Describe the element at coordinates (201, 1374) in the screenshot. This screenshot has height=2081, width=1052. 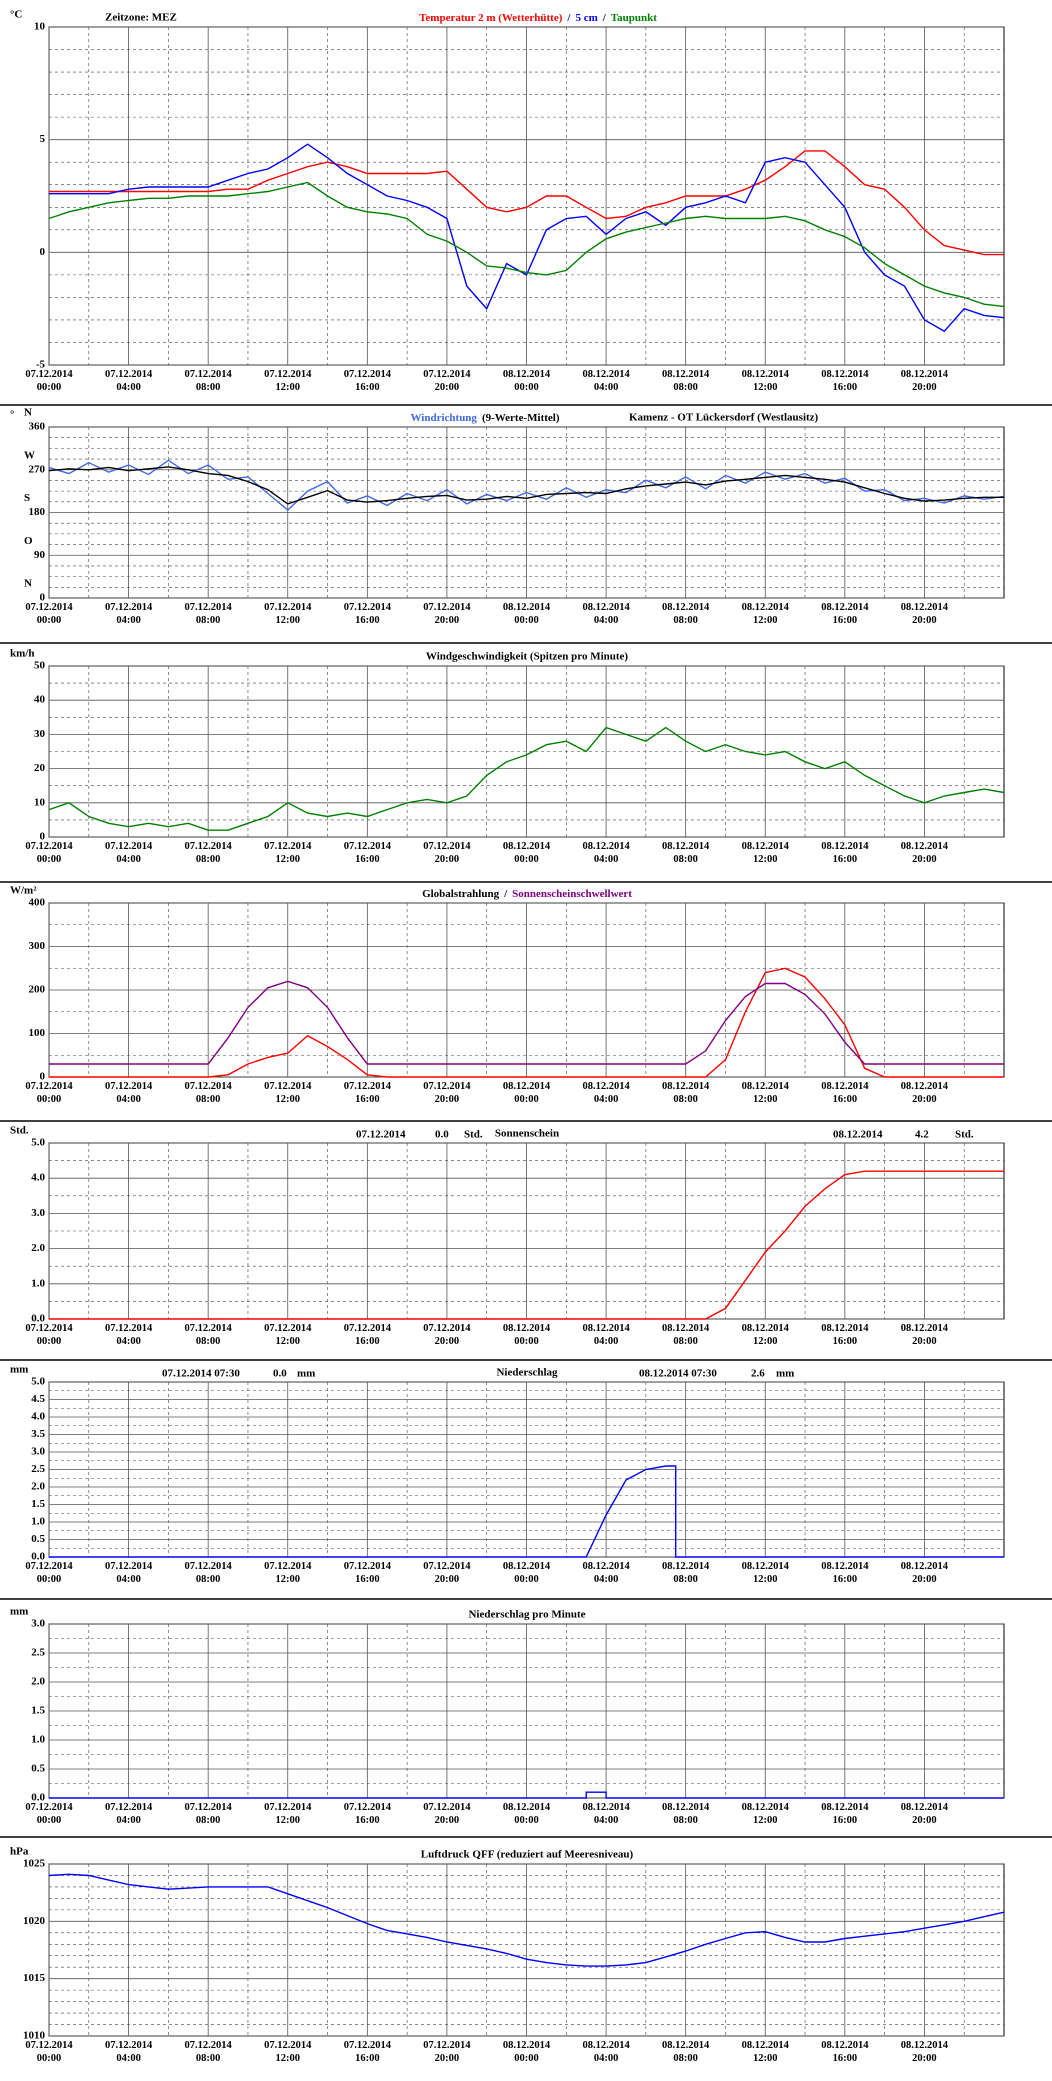
I see `daily-total-date: 07.12.2014 07:30` at that location.